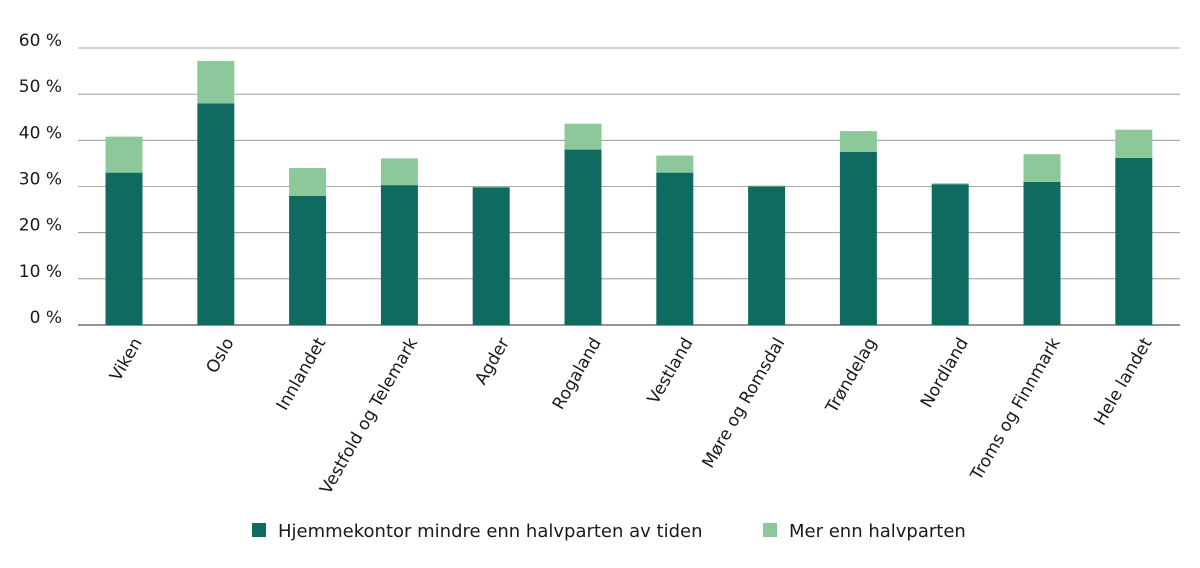 The image size is (1200, 568). What do you see at coordinates (577, 374) in the screenshot?
I see `x-tick-label: Rogaland` at bounding box center [577, 374].